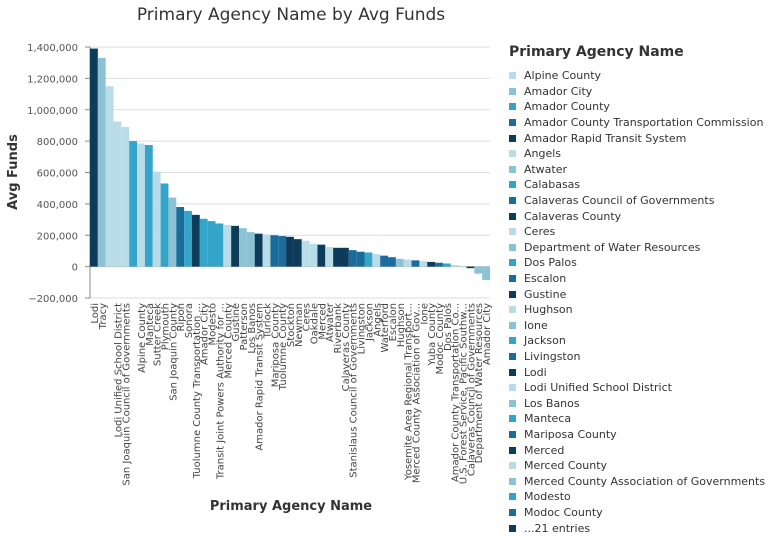 The height and width of the screenshot is (536, 774). I want to click on legend-item: Livingston, so click(641, 357).